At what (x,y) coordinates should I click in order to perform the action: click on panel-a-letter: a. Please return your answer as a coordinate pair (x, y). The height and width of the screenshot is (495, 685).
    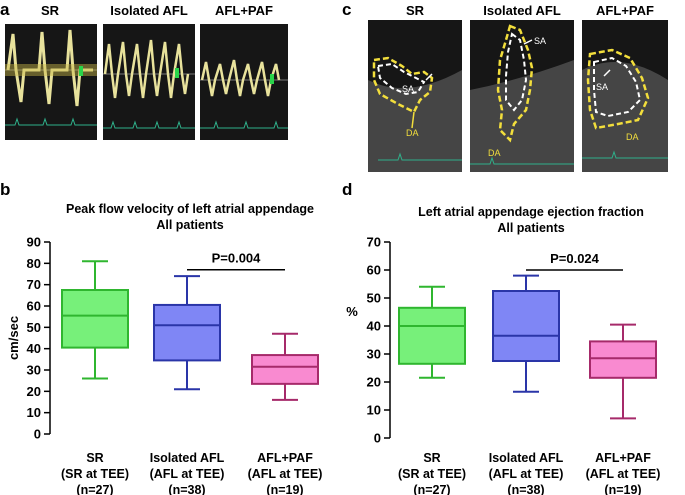
    Looking at the image, I should click on (5, 9).